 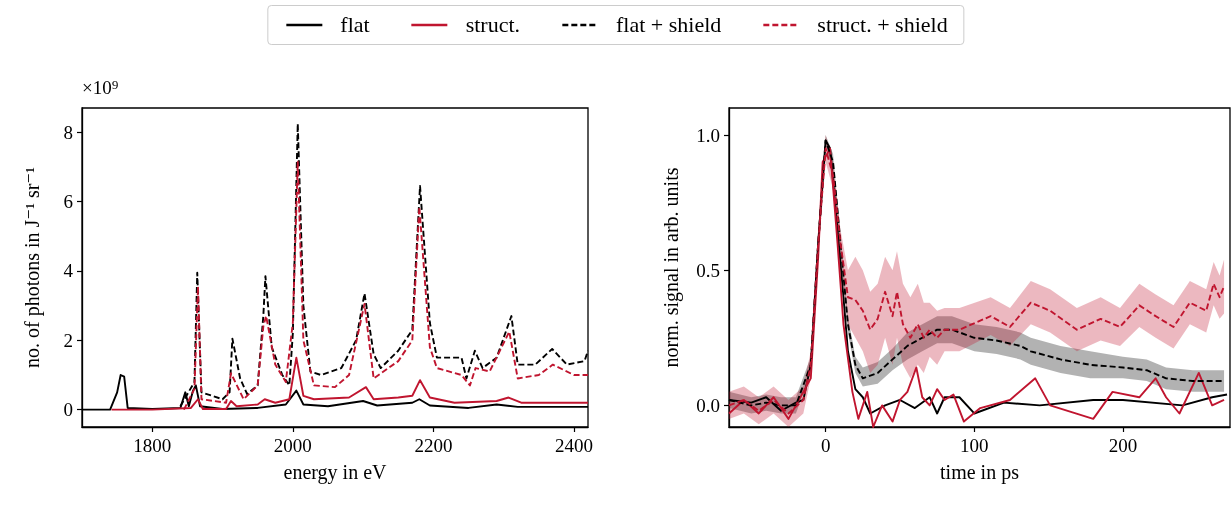 What do you see at coordinates (292, 445) in the screenshot?
I see `x-tick-label: 2000` at bounding box center [292, 445].